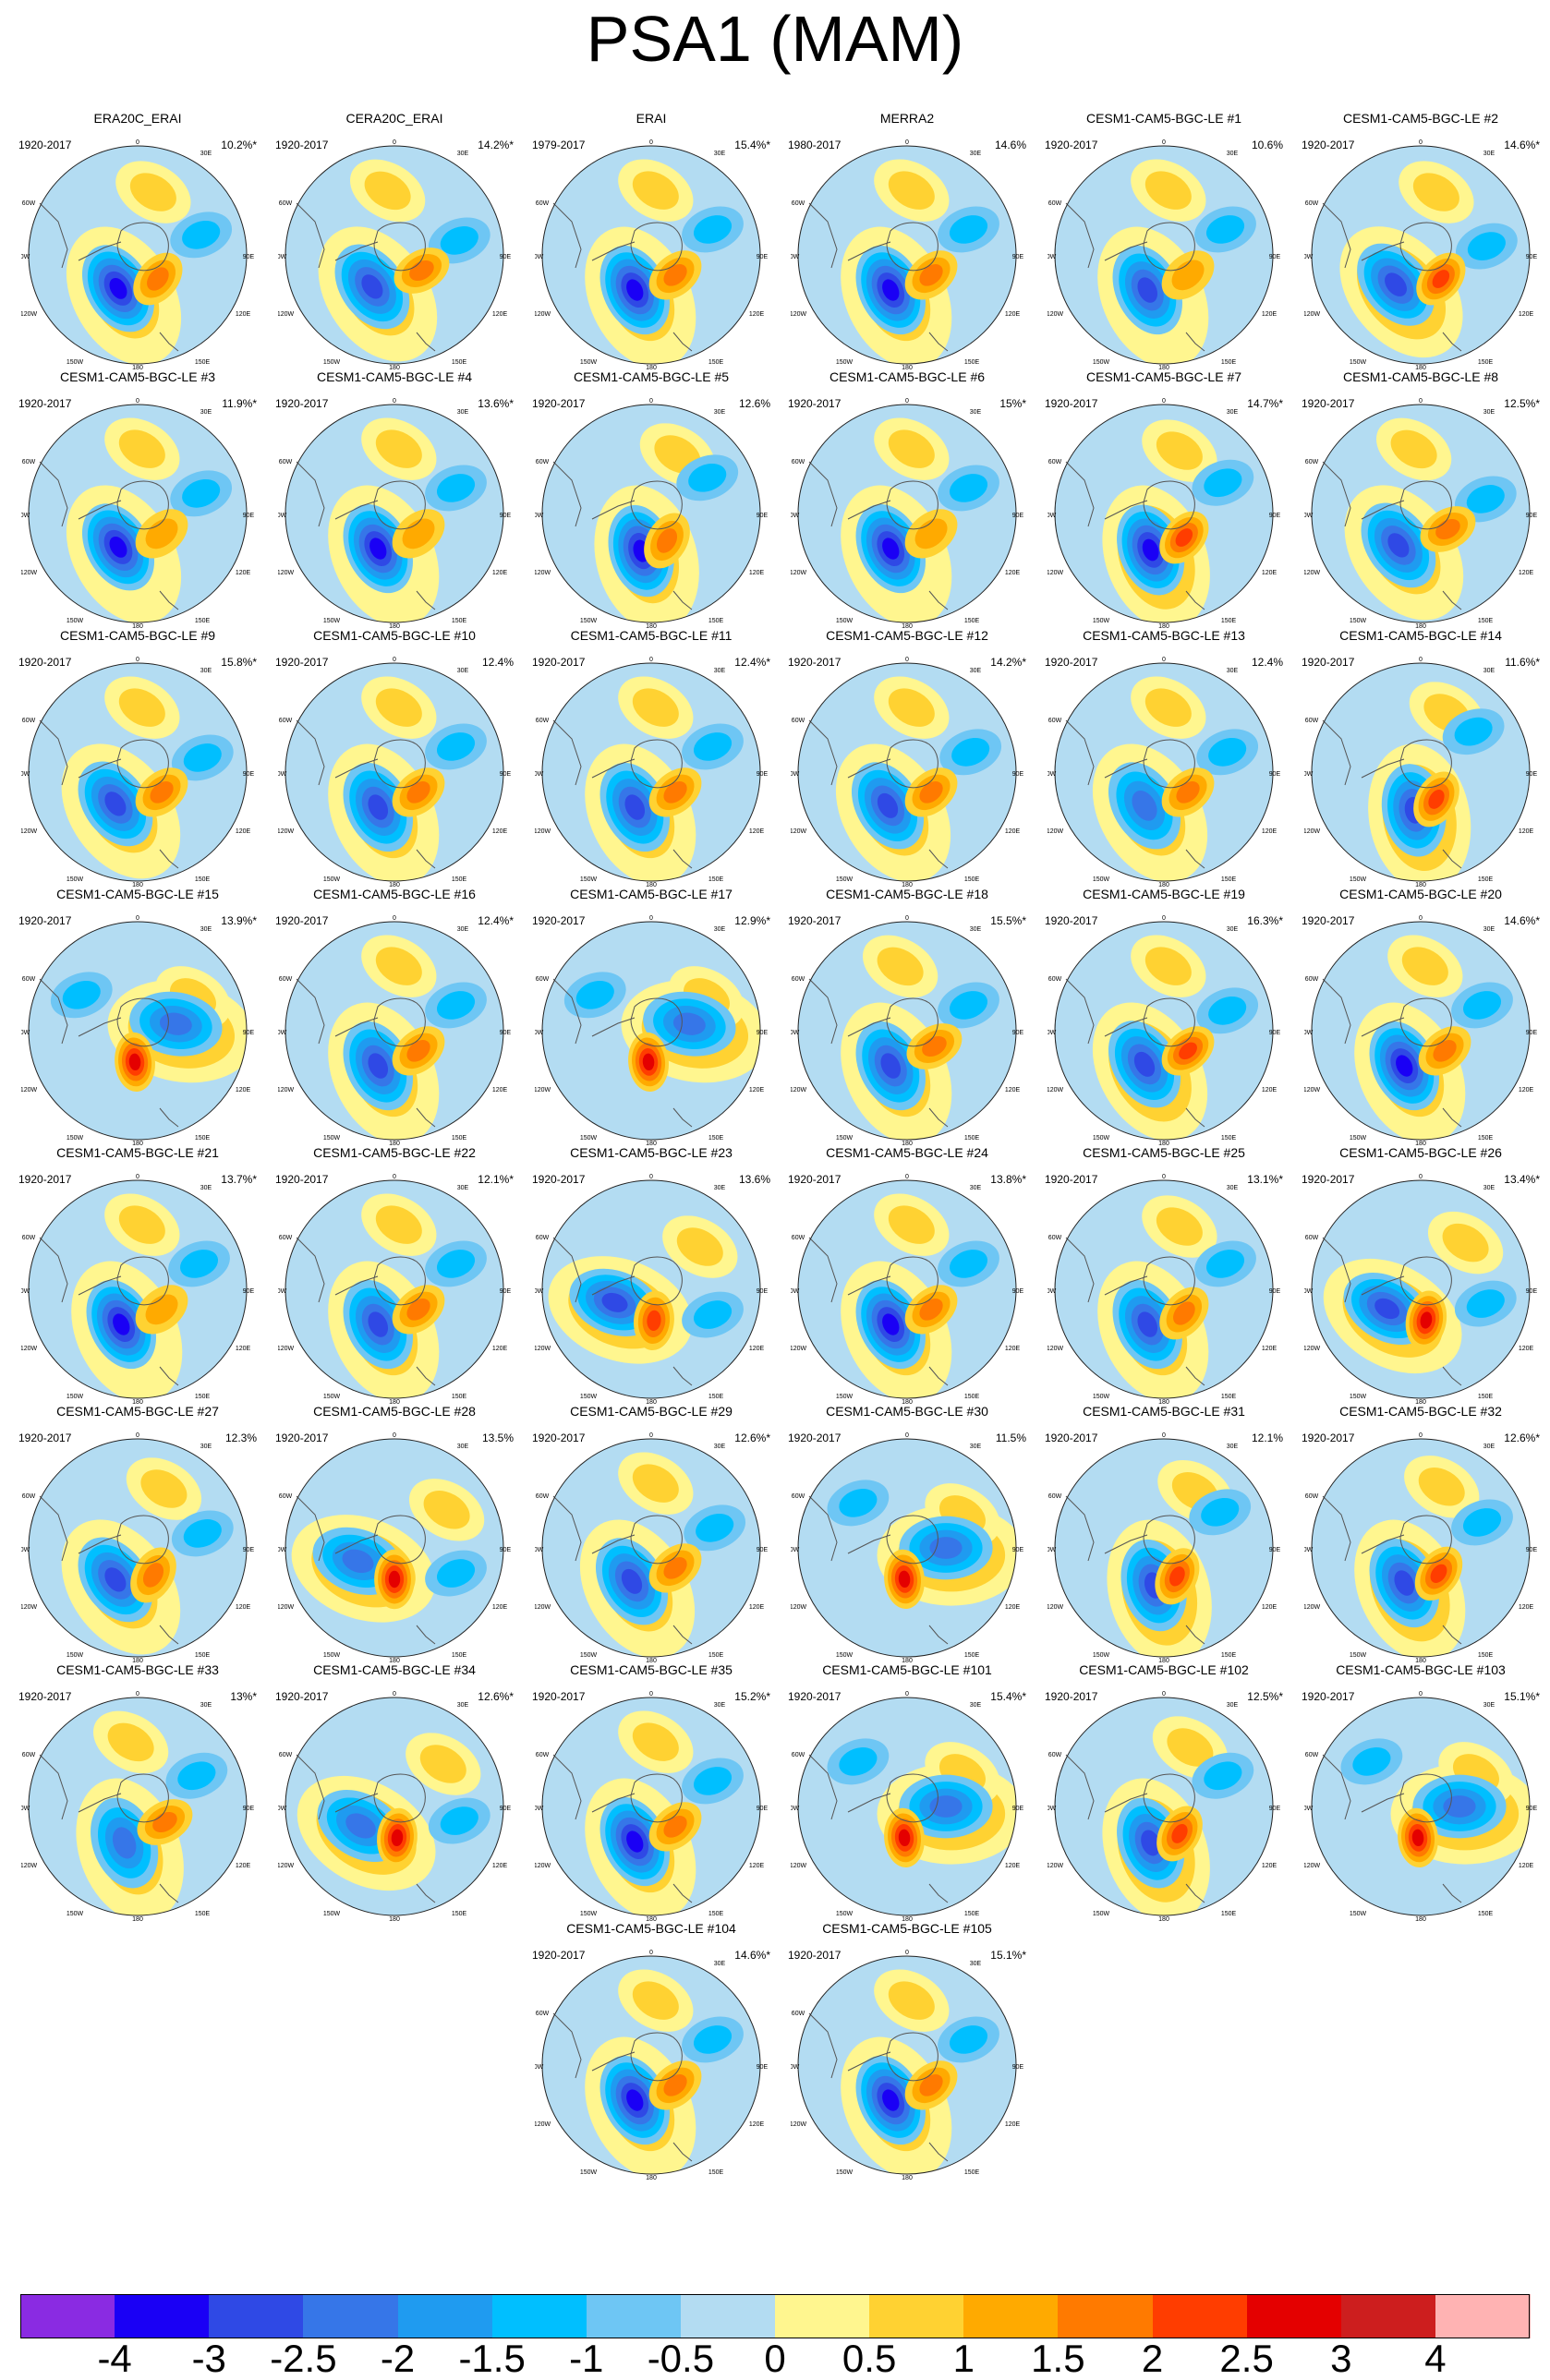 The image size is (1550, 2380). What do you see at coordinates (754, 403) in the screenshot?
I see `panel-variance-percent: 12.6%` at bounding box center [754, 403].